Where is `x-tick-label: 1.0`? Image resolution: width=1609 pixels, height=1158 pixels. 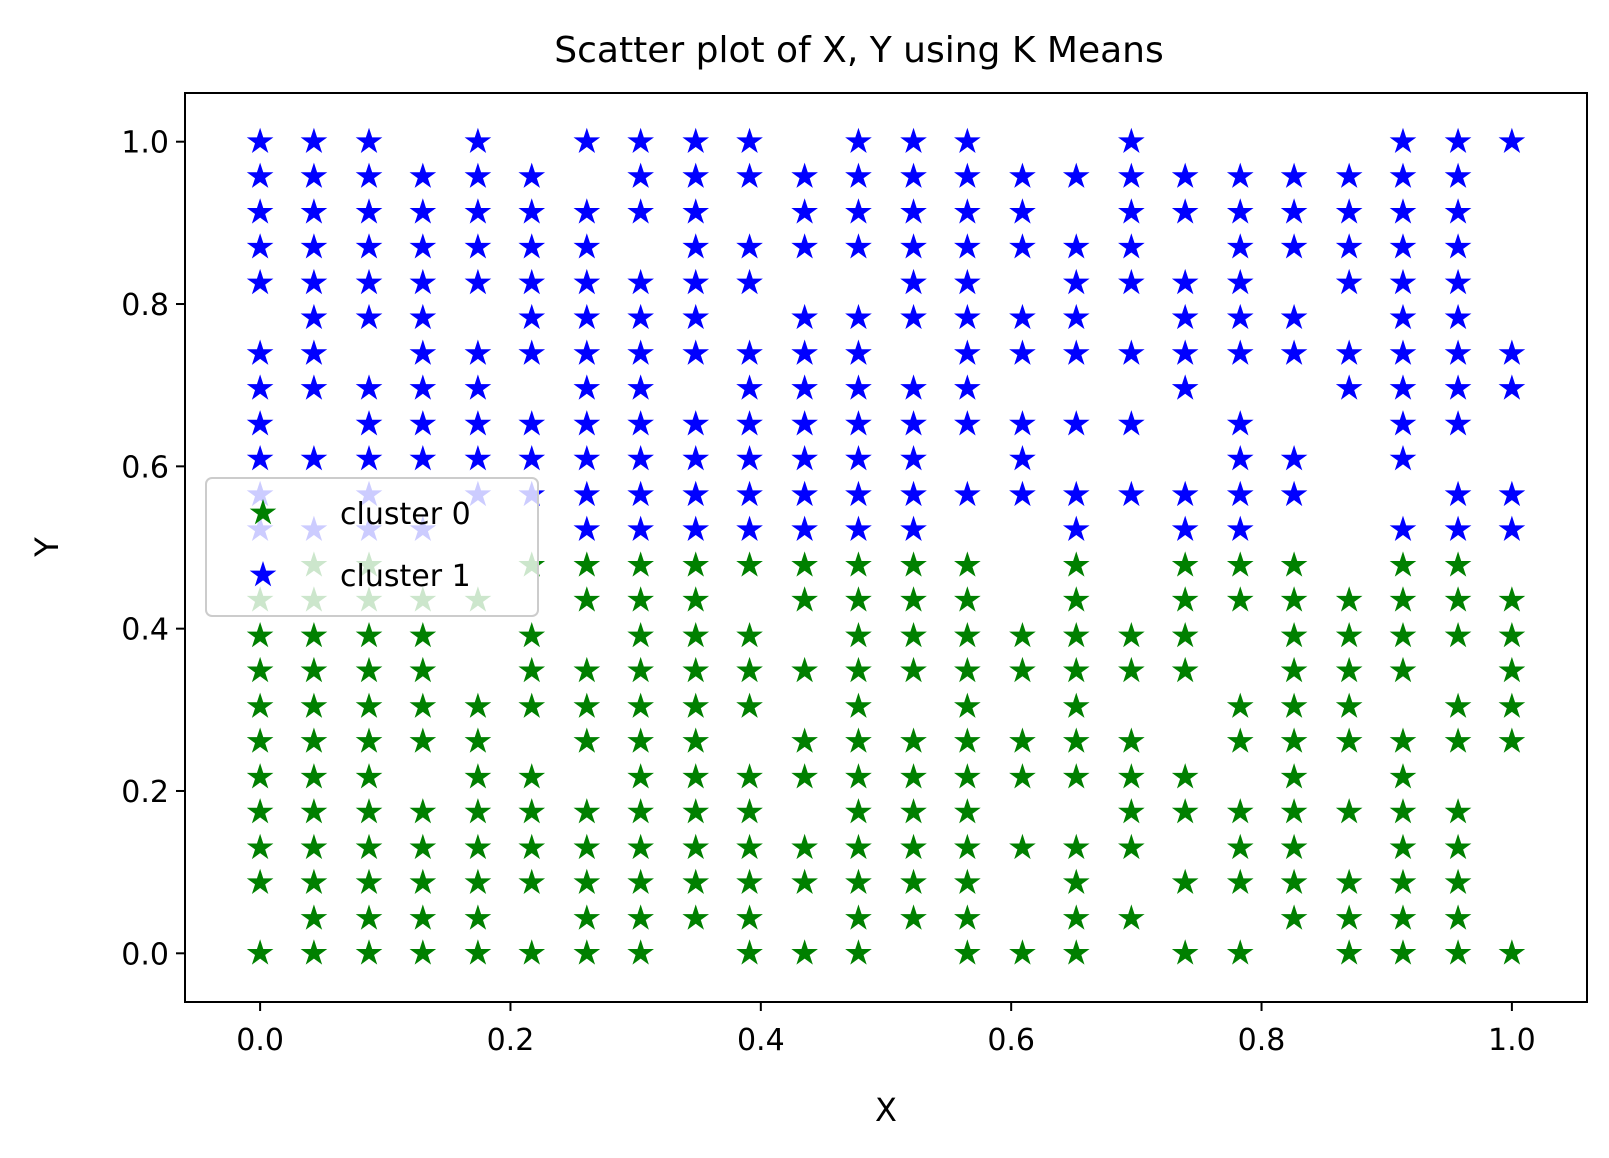
x-tick-label: 1.0 is located at coordinates (1512, 1040).